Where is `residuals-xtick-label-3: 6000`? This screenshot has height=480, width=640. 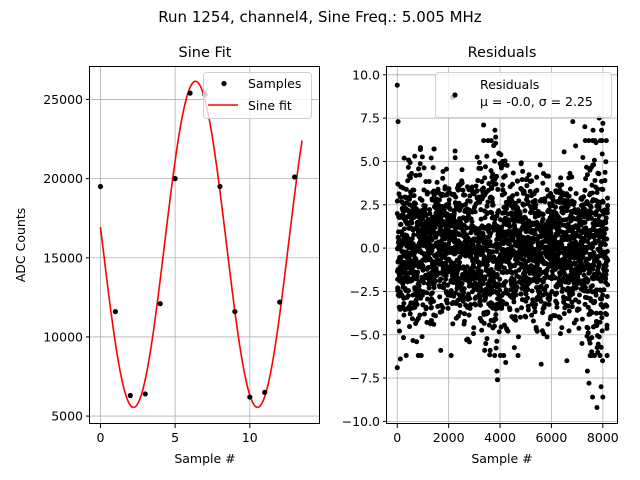 residuals-xtick-label-3: 6000 is located at coordinates (552, 437).